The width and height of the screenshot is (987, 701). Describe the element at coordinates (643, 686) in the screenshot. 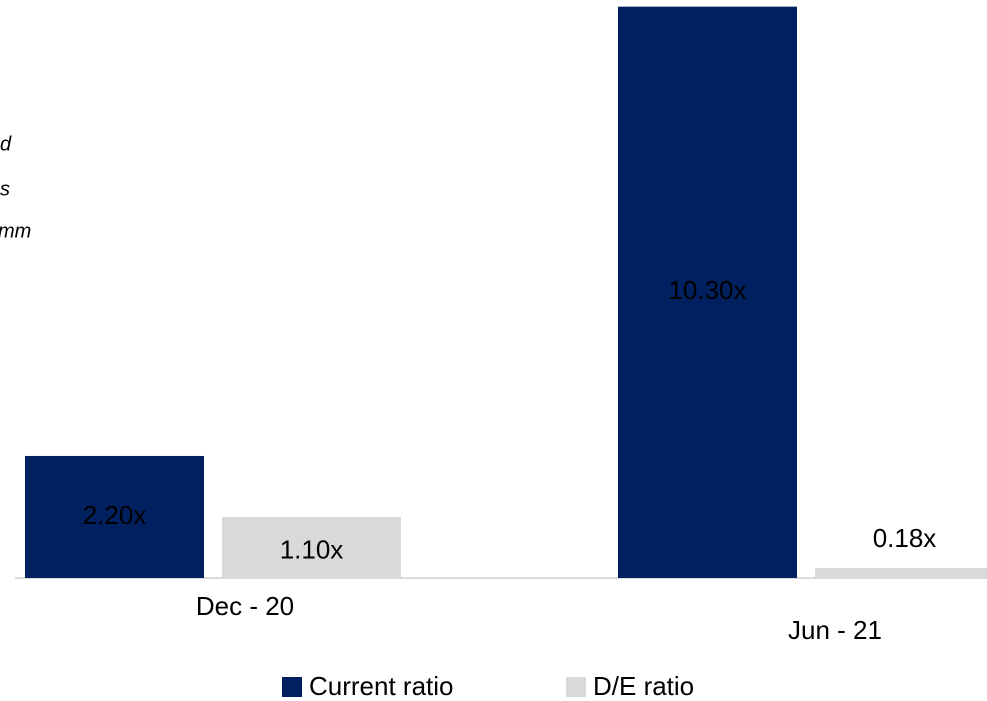

I see `legend-label: D/E ratio` at that location.